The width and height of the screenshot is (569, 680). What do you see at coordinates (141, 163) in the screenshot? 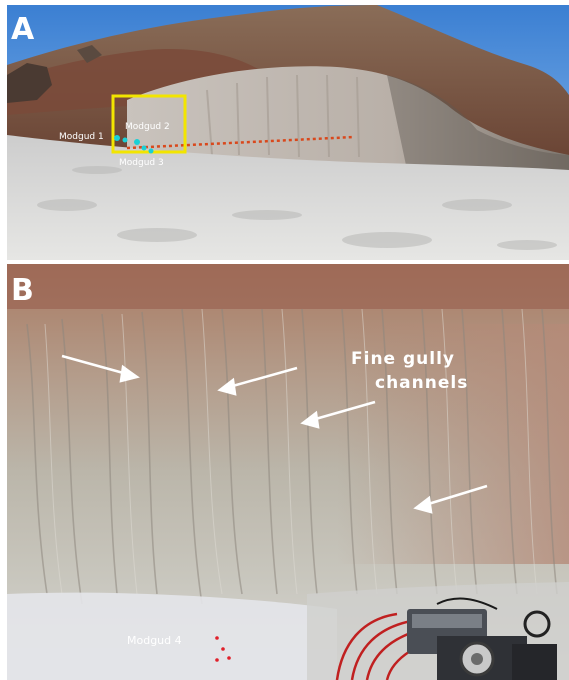
I see `label-modgud3: Modgud 3` at bounding box center [141, 163].